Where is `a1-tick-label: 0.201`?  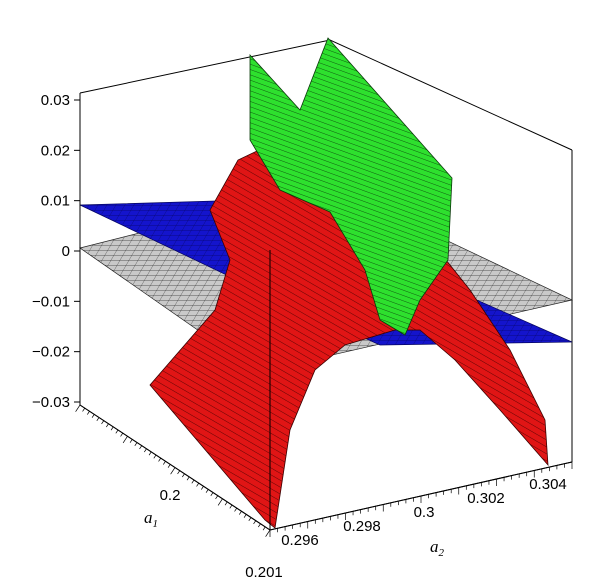 a1-tick-label: 0.201 is located at coordinates (264, 572).